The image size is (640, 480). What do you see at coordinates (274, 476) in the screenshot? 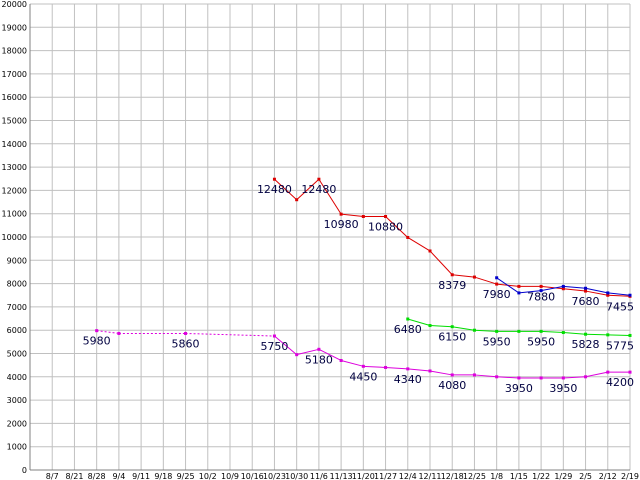
I see `x-tick-label: 10/23` at bounding box center [274, 476].